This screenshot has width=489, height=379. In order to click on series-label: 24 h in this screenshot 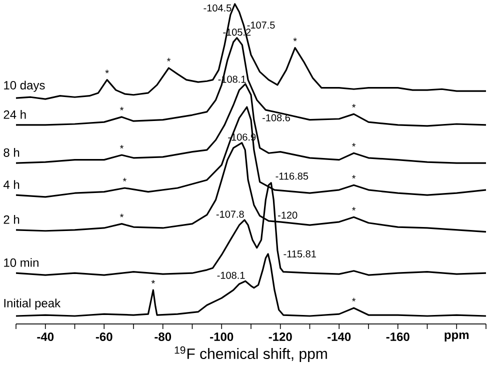, I will do `click(15, 114)`.